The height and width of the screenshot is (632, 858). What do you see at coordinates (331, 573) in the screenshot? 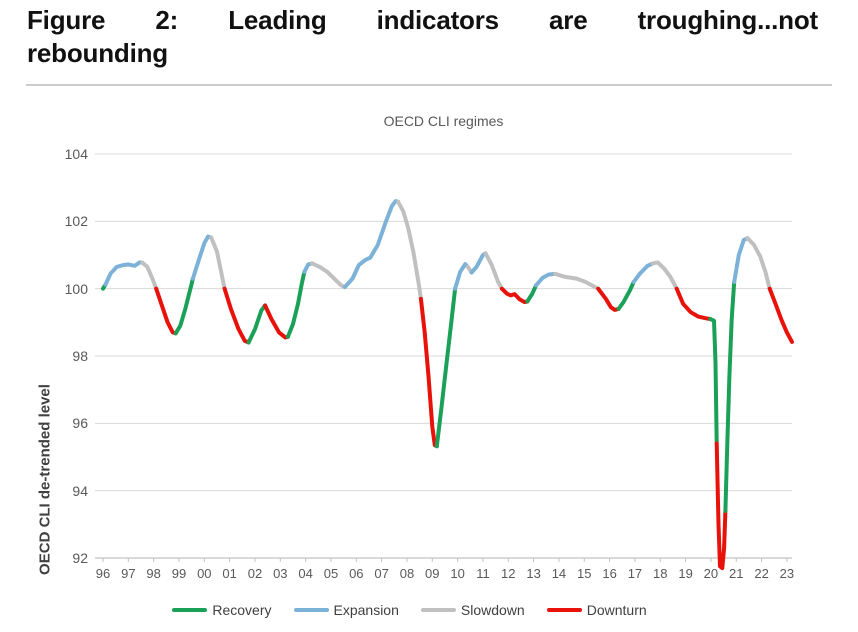
I see `x-tick-label: 05` at bounding box center [331, 573].